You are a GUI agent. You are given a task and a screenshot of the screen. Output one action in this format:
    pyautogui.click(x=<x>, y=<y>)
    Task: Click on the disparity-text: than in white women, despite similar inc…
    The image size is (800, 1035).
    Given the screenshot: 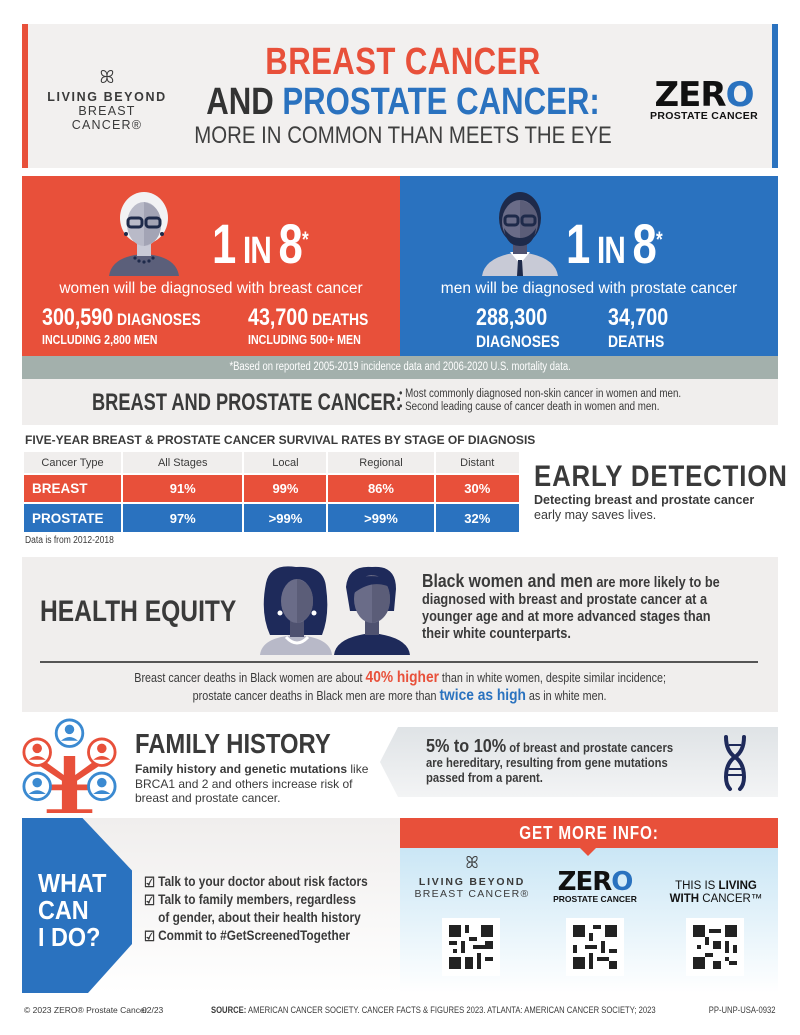 What is the action you would take?
    pyautogui.click(x=552, y=678)
    